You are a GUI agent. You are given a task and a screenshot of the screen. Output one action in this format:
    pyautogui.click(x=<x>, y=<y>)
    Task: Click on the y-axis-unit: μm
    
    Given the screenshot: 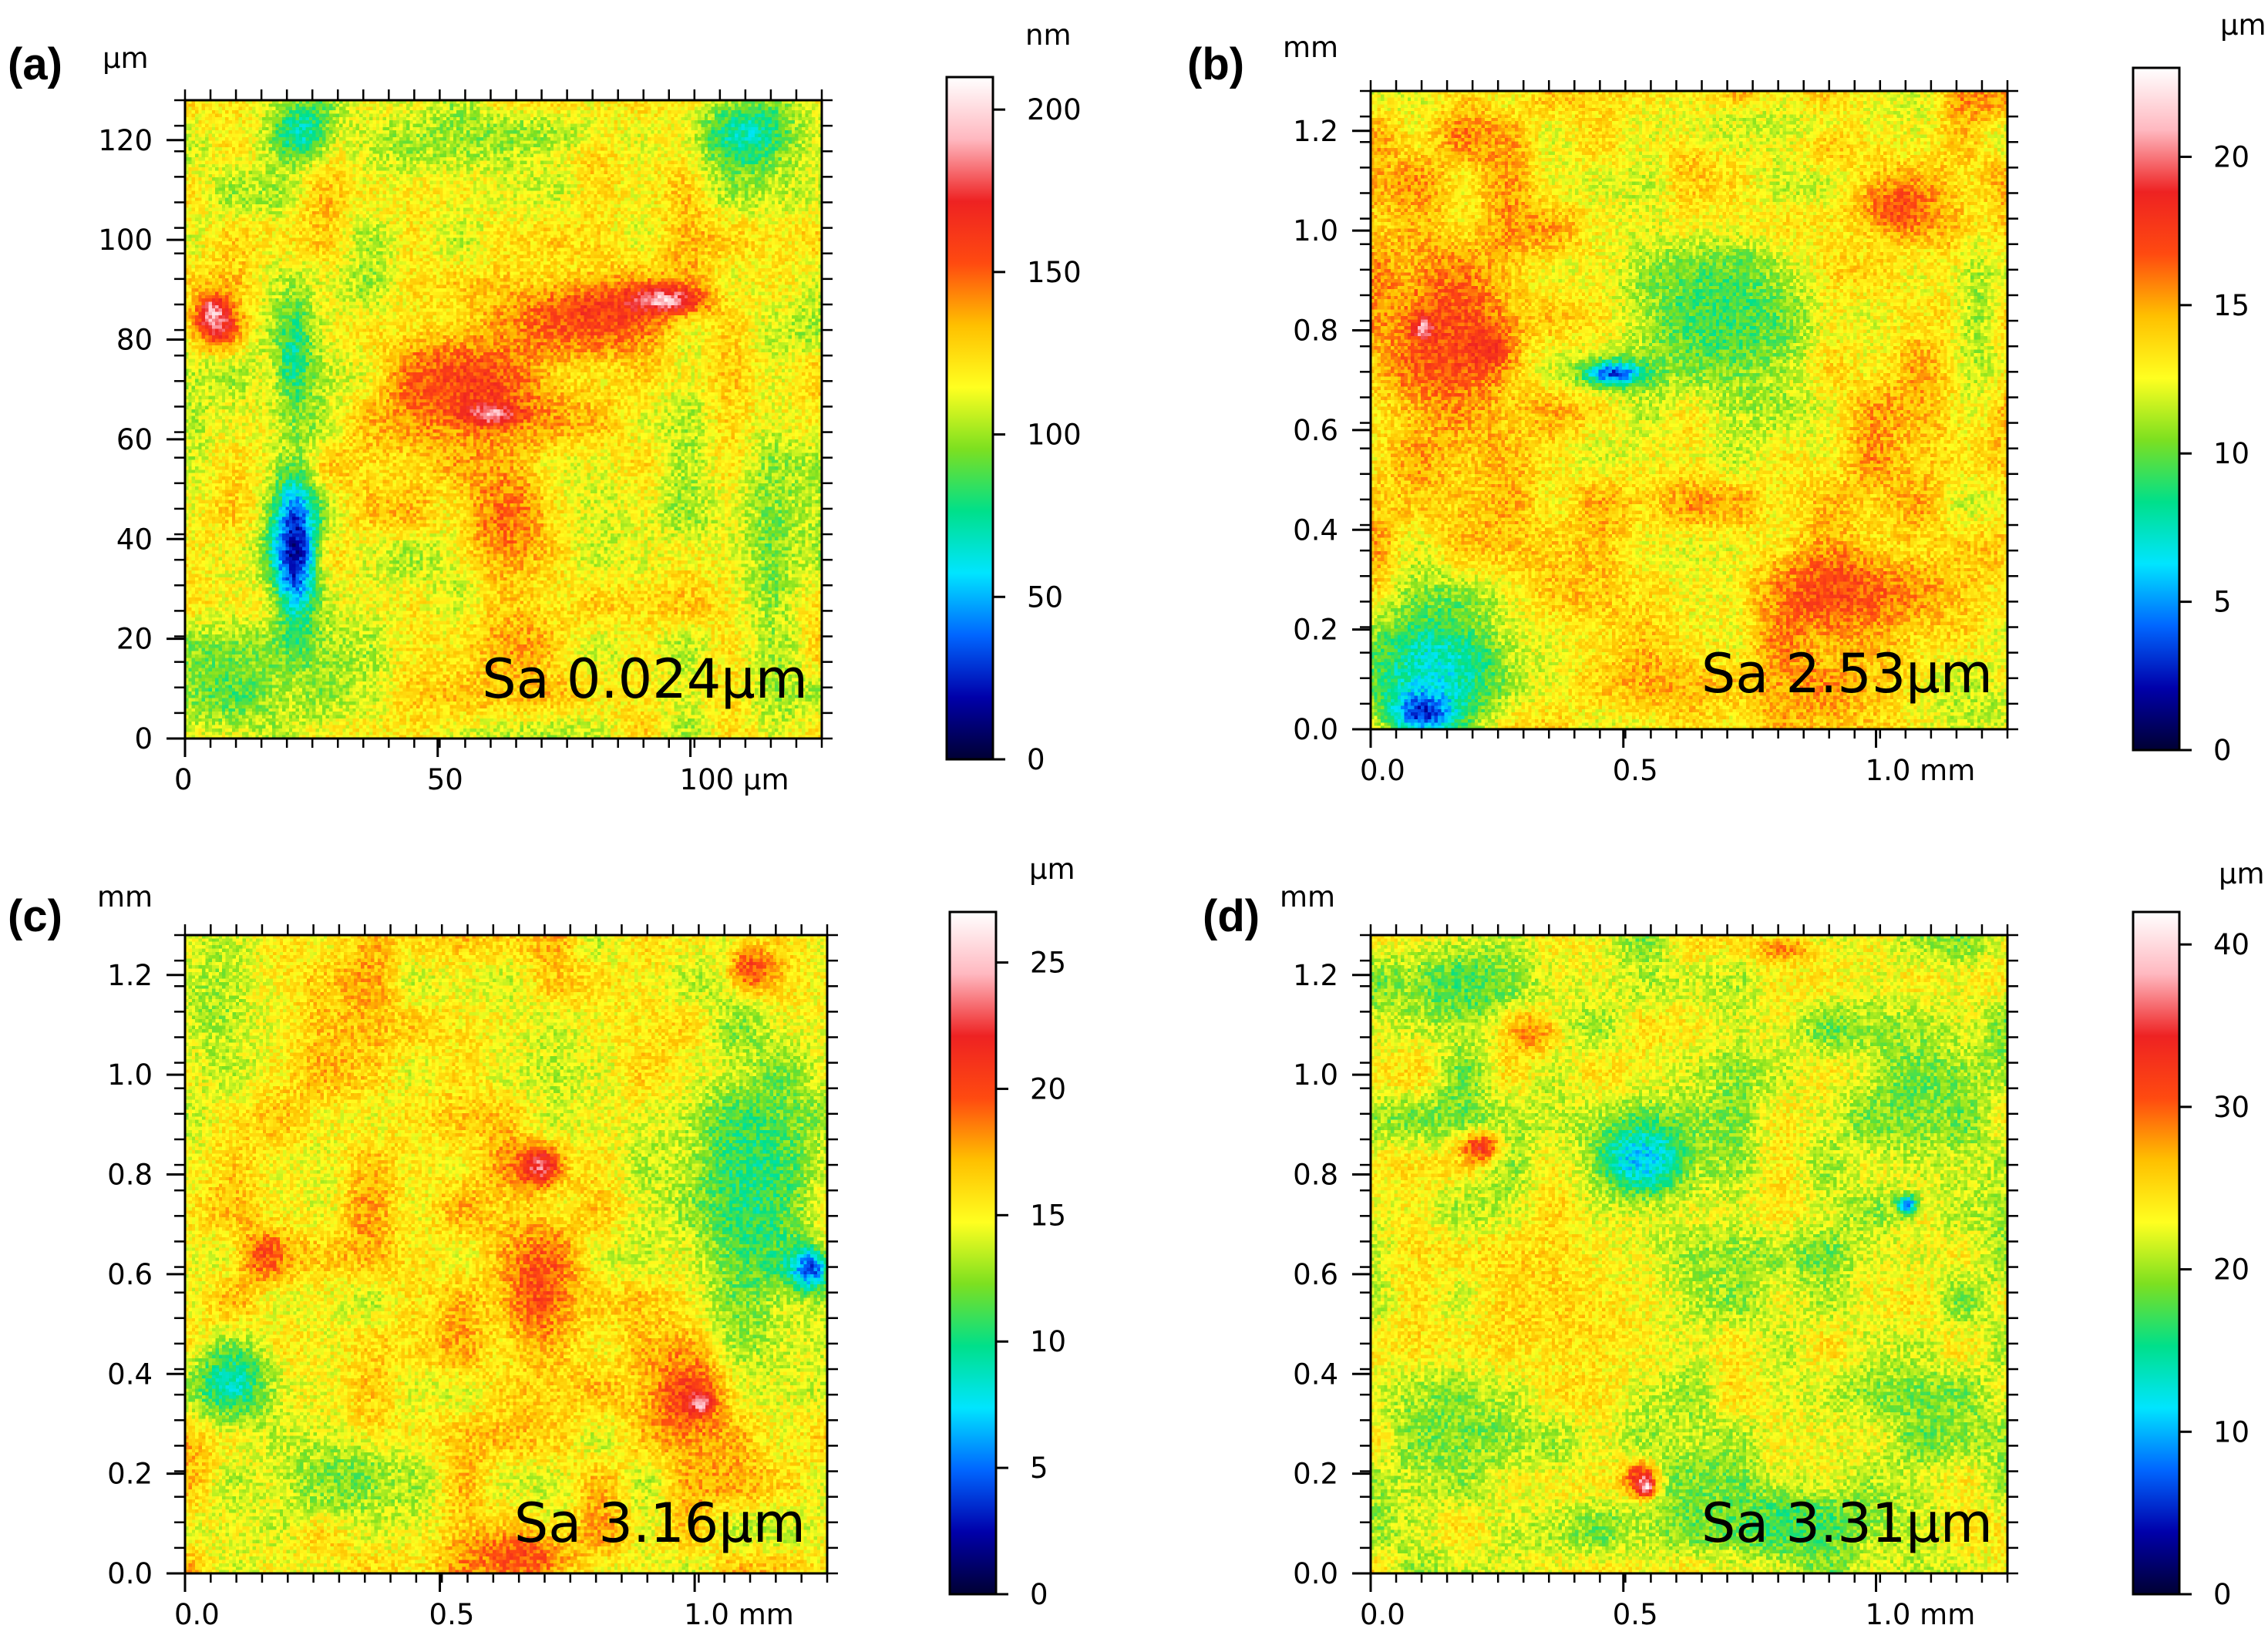 What is the action you would take?
    pyautogui.click(x=126, y=58)
    